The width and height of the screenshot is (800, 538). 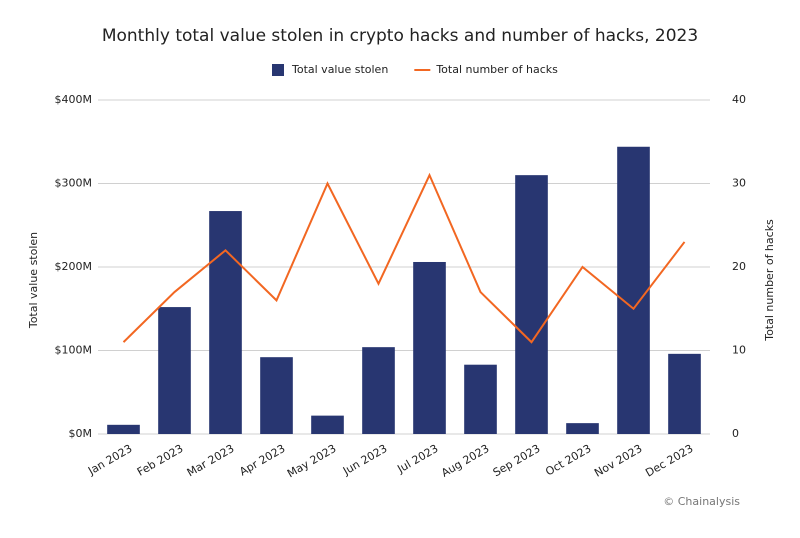 I want to click on y-tick-label: $200M, so click(x=74, y=266).